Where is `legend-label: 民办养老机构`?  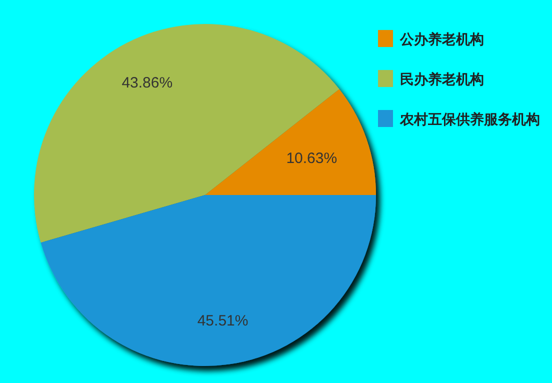 legend-label: 民办养老机构 is located at coordinates (442, 79).